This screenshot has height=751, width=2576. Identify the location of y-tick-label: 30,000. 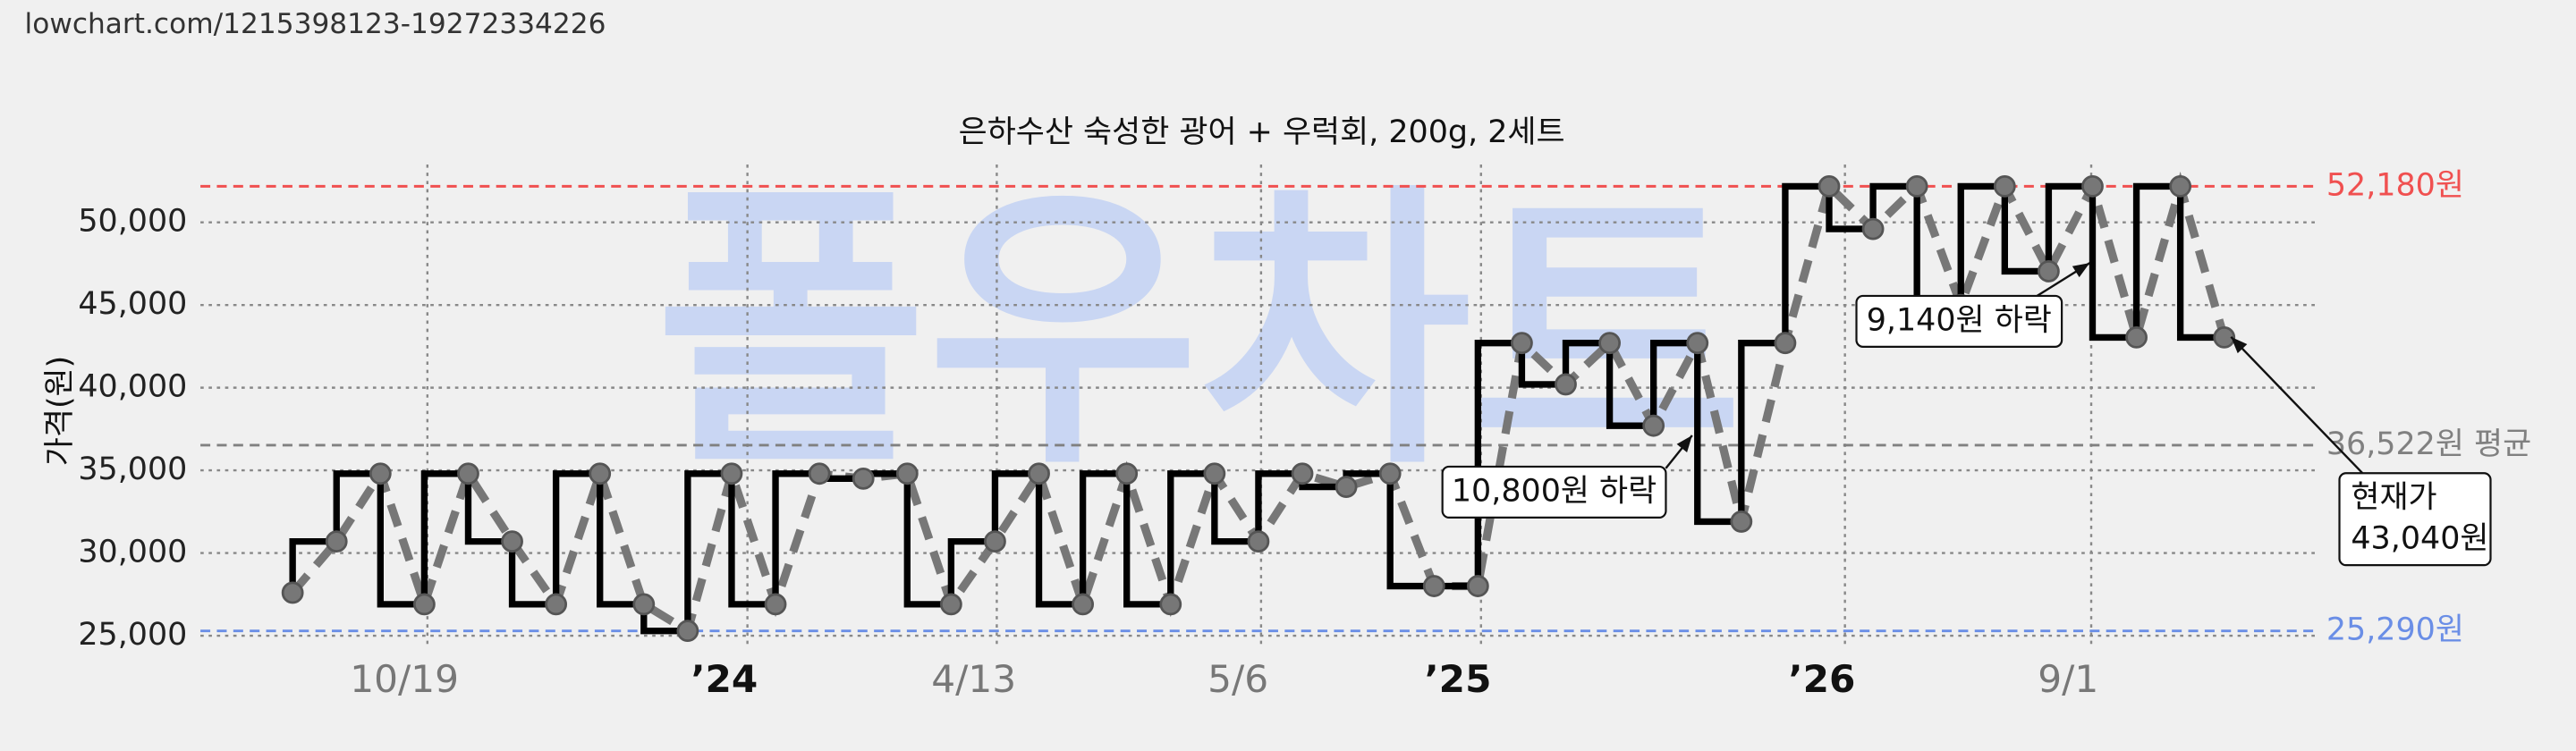
(132, 552).